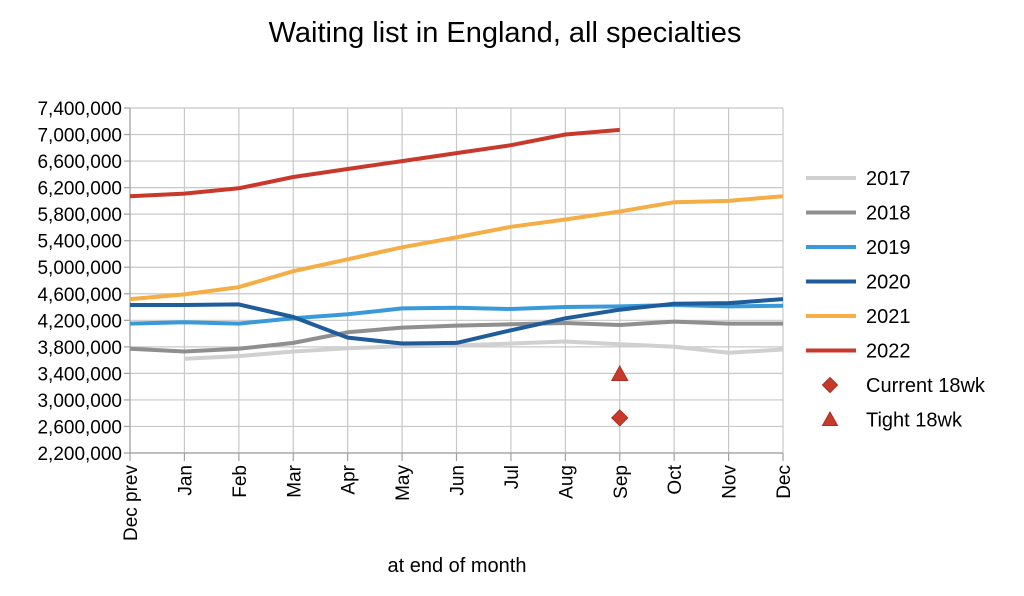 This screenshot has height=596, width=1024. What do you see at coordinates (79, 348) in the screenshot?
I see `y-tick-label: 3,800,000` at bounding box center [79, 348].